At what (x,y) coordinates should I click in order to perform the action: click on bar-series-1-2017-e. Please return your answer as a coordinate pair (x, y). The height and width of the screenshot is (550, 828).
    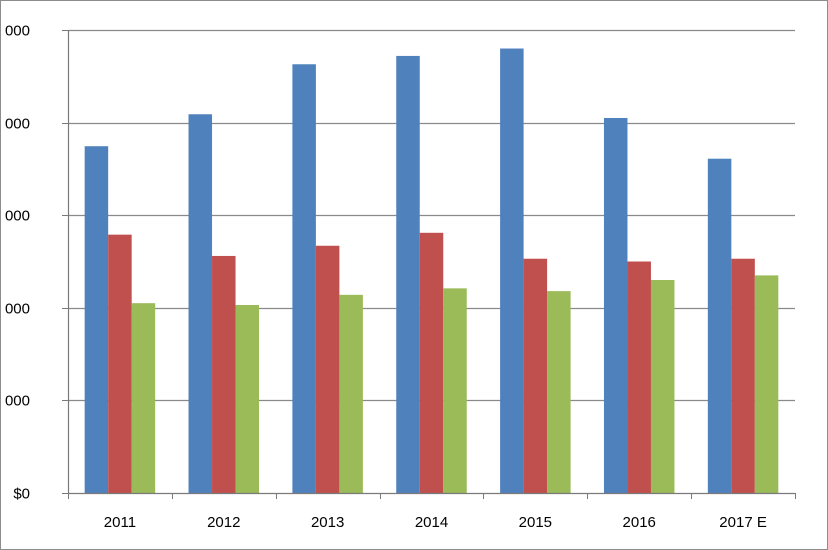
    Looking at the image, I should click on (719, 326).